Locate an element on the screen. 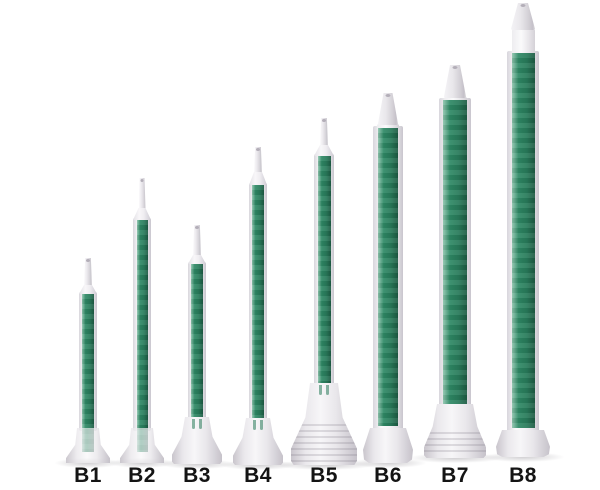 The image size is (600, 490). nozzle-label: B3 is located at coordinates (197, 475).